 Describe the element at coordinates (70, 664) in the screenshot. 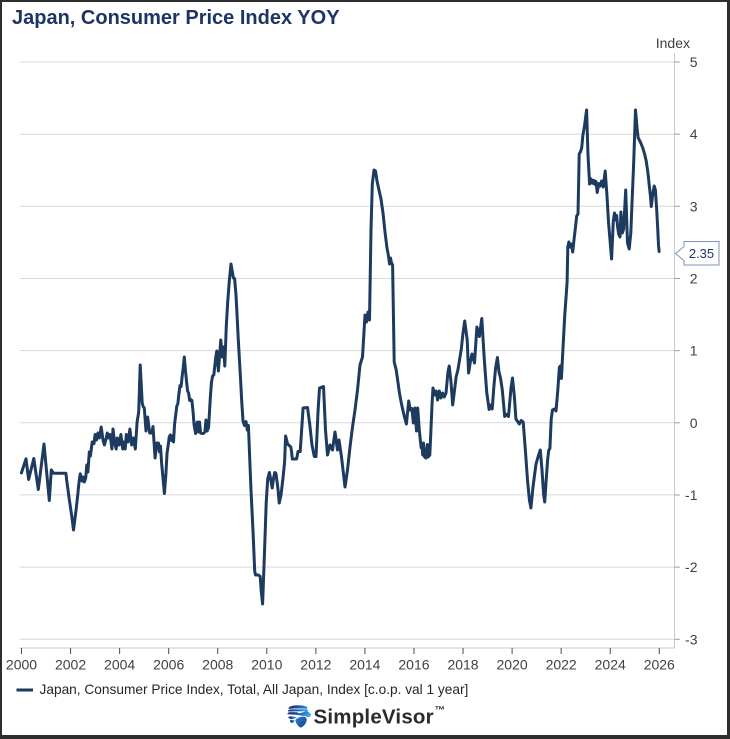

I see `svg-text: 2002` at that location.